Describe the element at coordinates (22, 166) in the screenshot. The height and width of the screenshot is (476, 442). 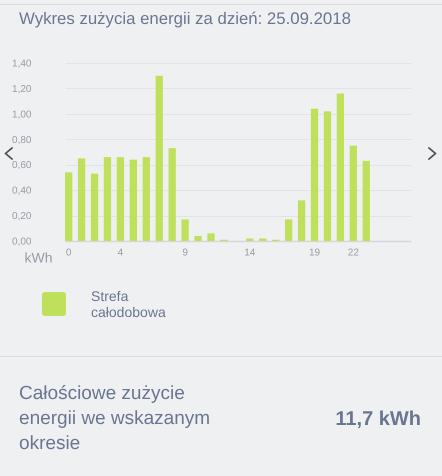
I see `y-tick-label: 0,60` at that location.